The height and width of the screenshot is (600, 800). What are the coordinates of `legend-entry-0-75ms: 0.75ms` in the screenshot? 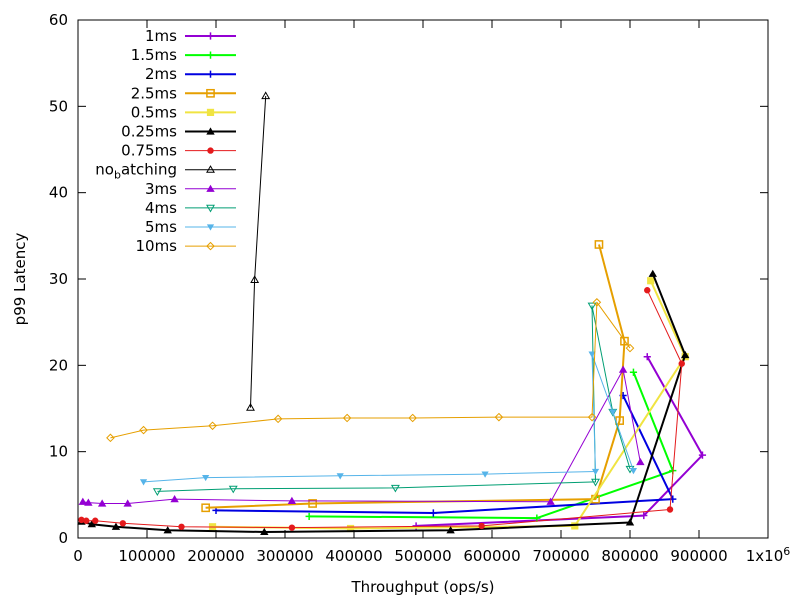 It's located at (178, 151).